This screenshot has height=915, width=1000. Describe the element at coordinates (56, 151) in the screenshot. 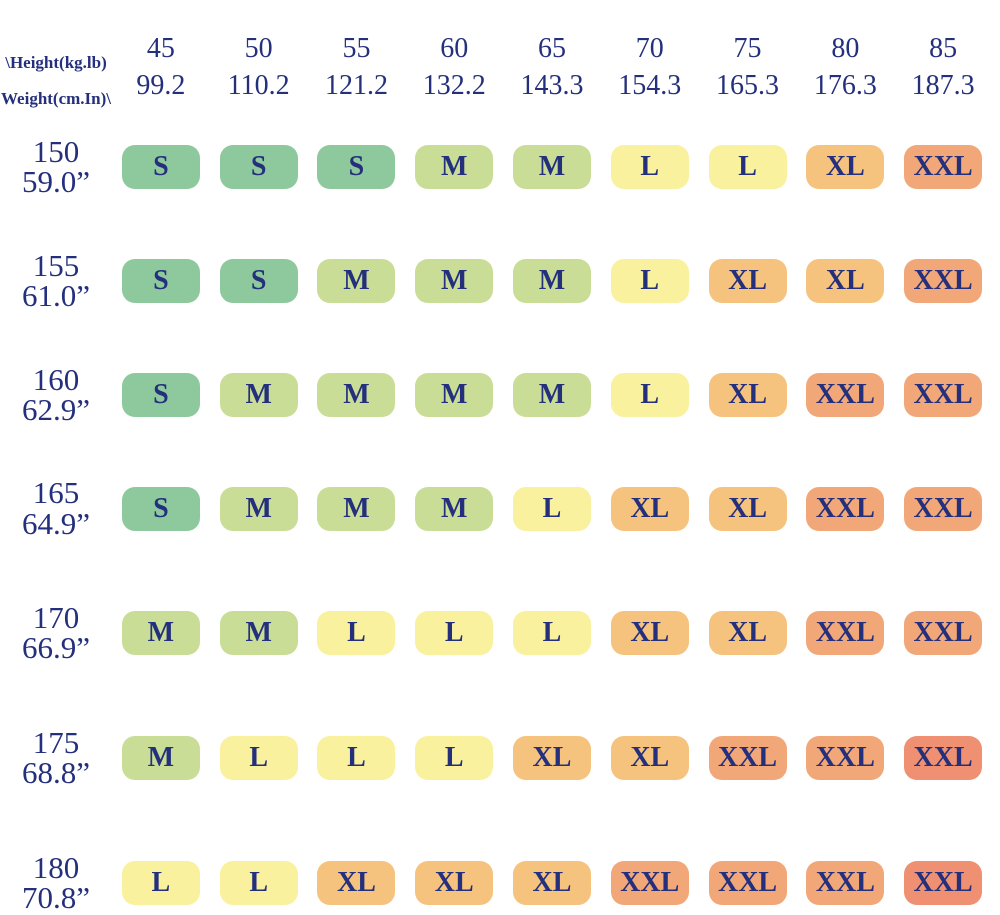

I see `height-cm-value: 150` at that location.